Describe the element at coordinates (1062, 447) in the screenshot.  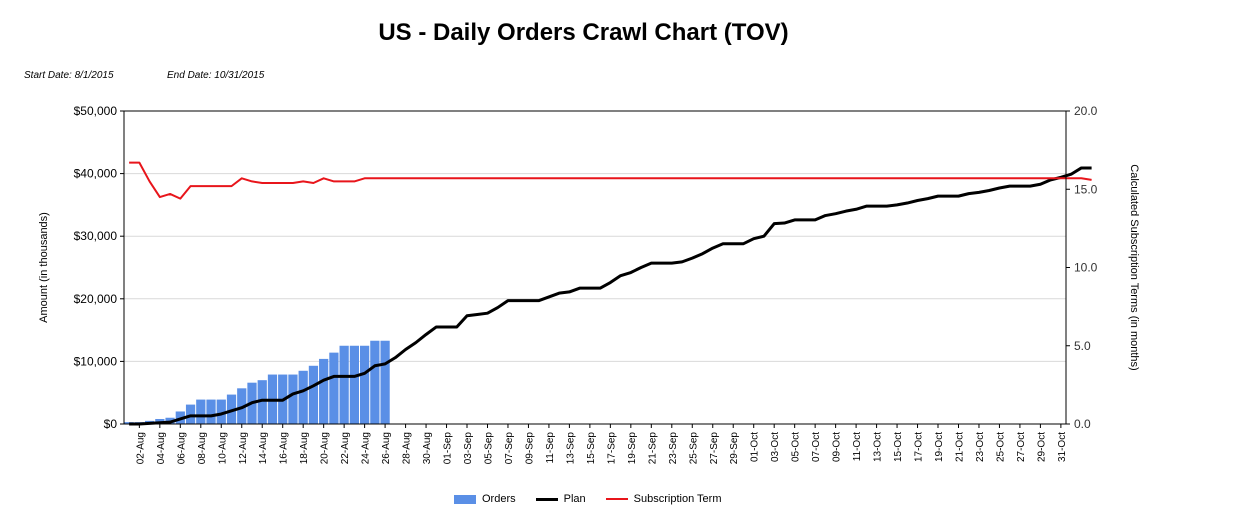
I see `x-tick-label: 31-Oct` at that location.